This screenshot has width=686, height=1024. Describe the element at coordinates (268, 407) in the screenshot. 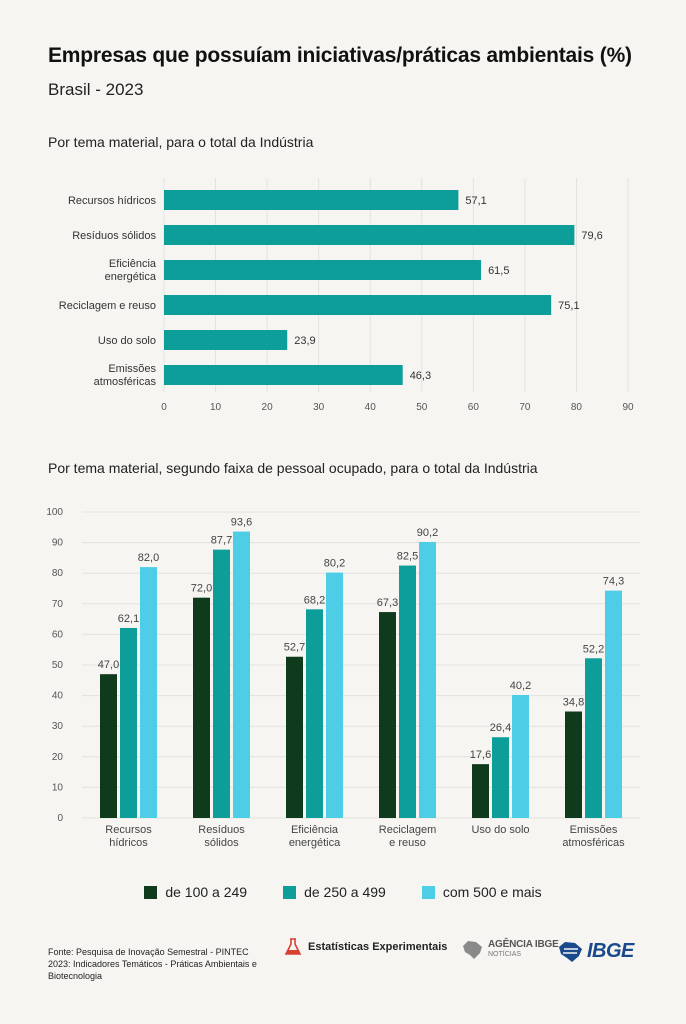

I see `x-tick-label: 20` at that location.